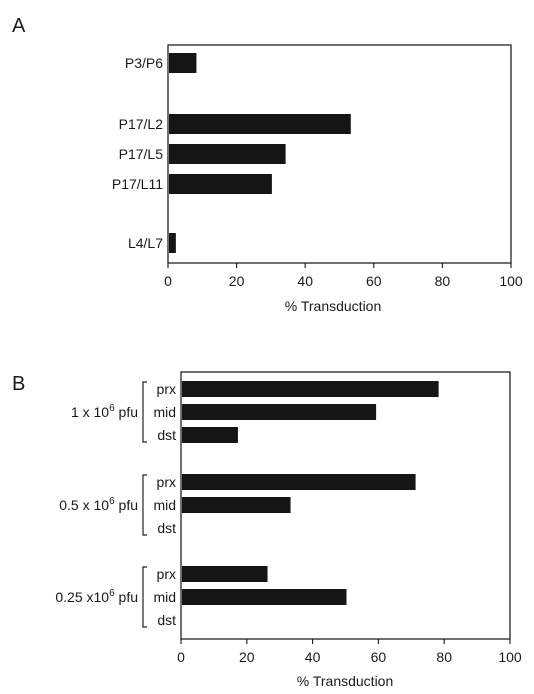 The width and height of the screenshot is (534, 694). Describe the element at coordinates (443, 281) in the screenshot. I see `panel-a-x-tick-label: 80` at that location.